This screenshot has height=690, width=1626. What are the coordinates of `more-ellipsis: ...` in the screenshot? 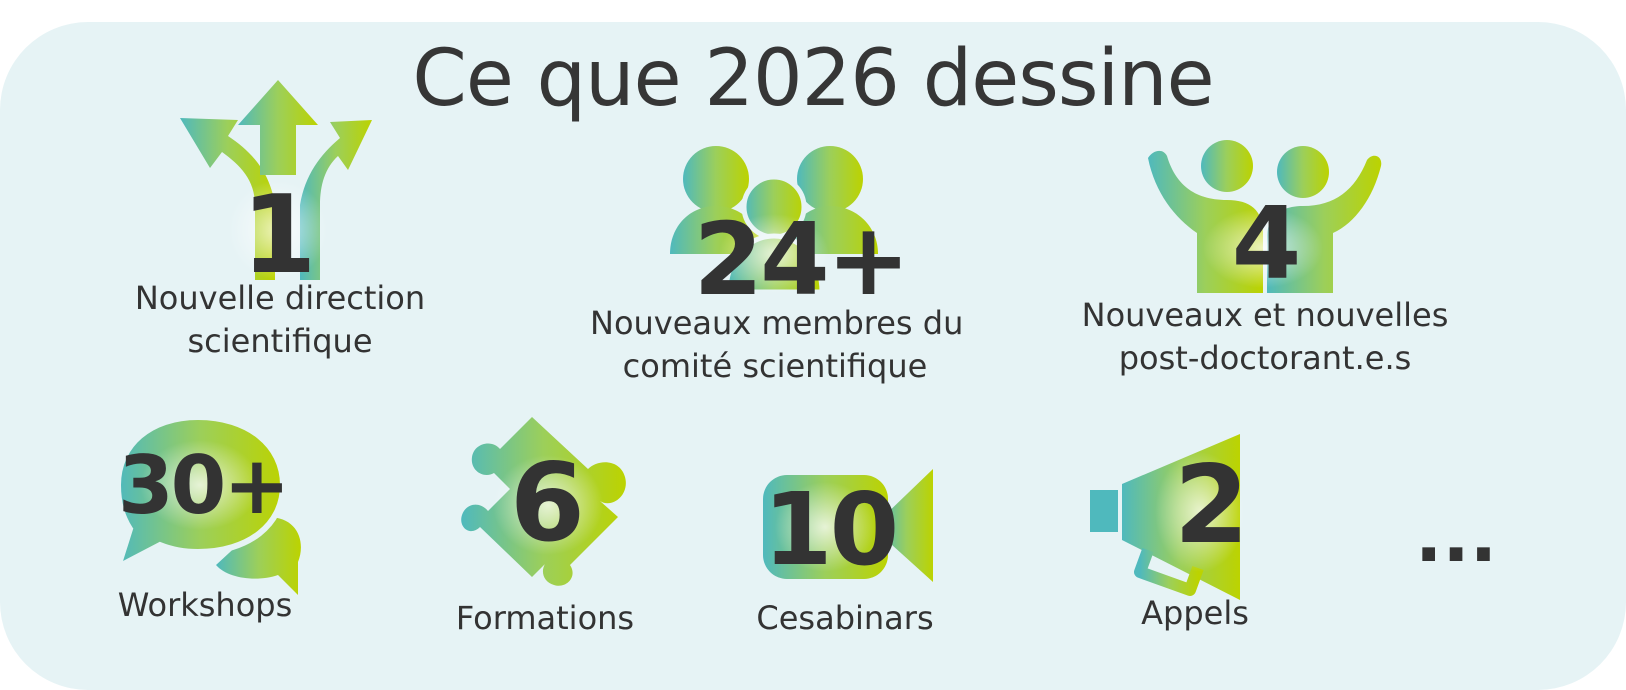 It's located at (1456, 536).